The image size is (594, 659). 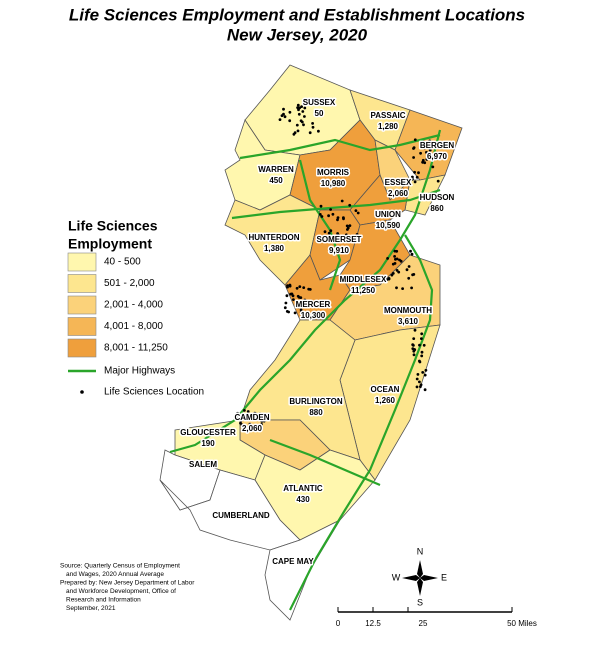 What do you see at coordinates (385, 389) in the screenshot?
I see `county-name: OCEAN` at bounding box center [385, 389].